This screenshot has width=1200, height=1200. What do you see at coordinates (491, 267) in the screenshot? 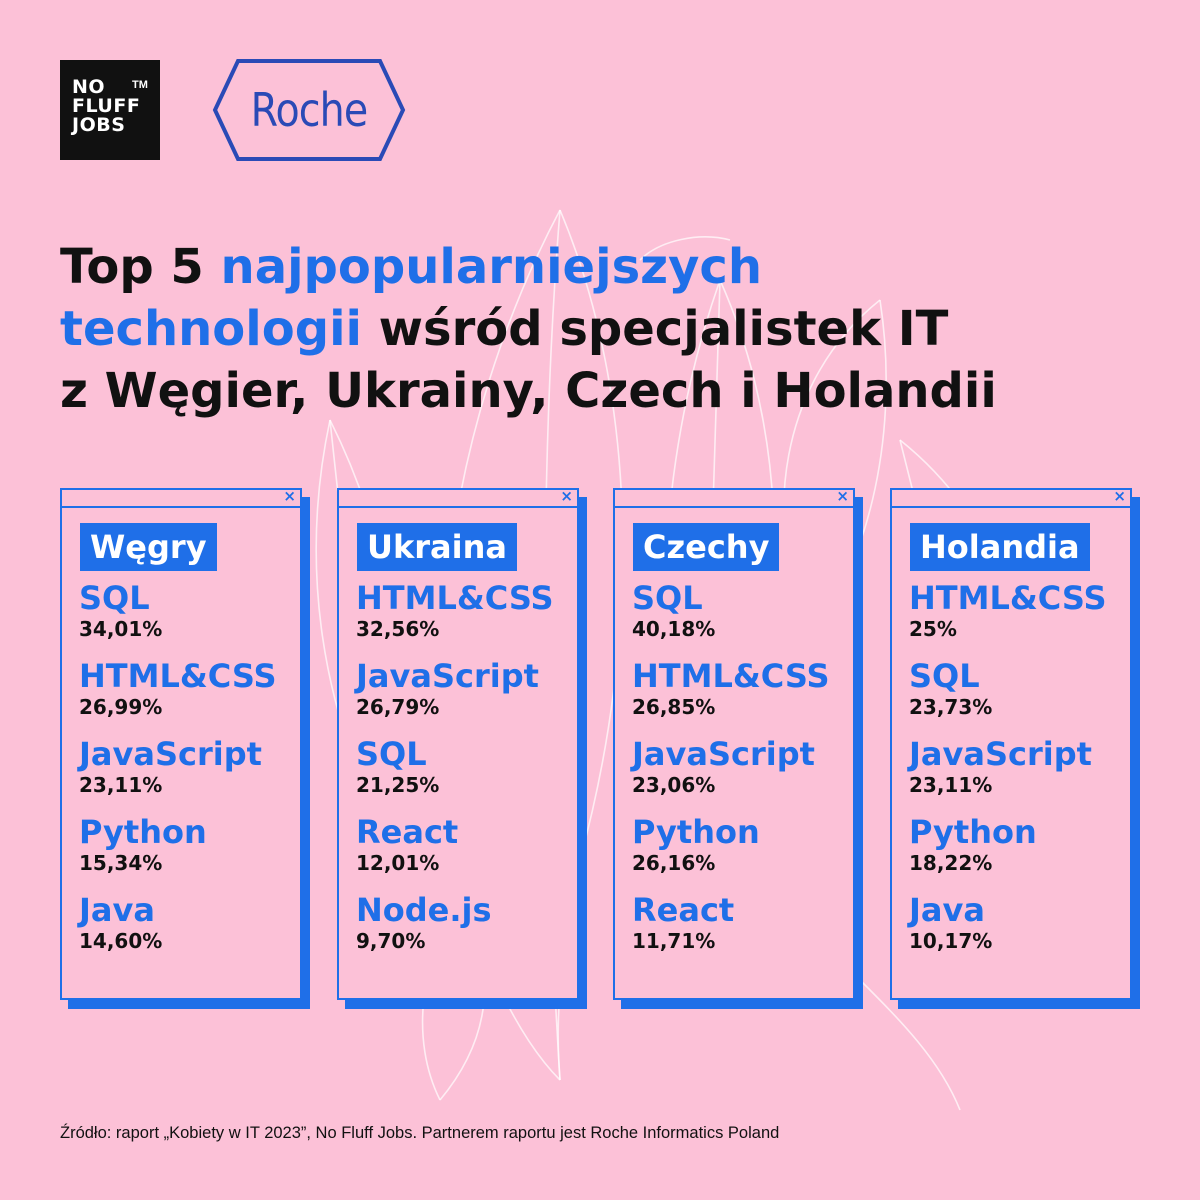
I see `headline-highlight-1: najpopularniejszych` at bounding box center [491, 267].